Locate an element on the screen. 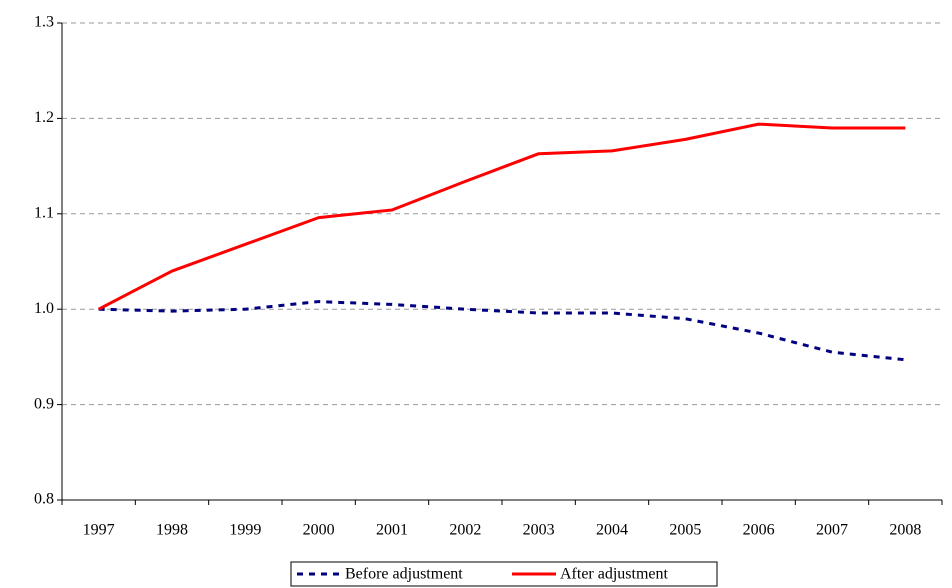  legend-box is located at coordinates (504, 574).